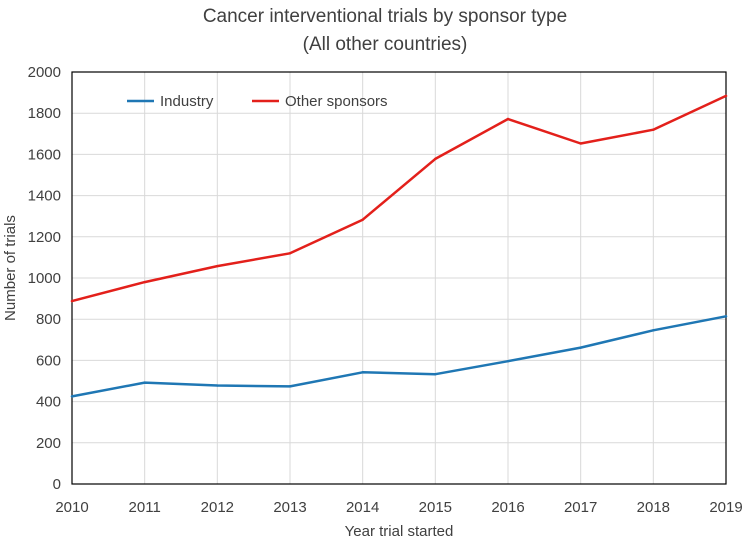 The image size is (750, 545). Describe the element at coordinates (48, 319) in the screenshot. I see `y-tick-label: 800` at that location.